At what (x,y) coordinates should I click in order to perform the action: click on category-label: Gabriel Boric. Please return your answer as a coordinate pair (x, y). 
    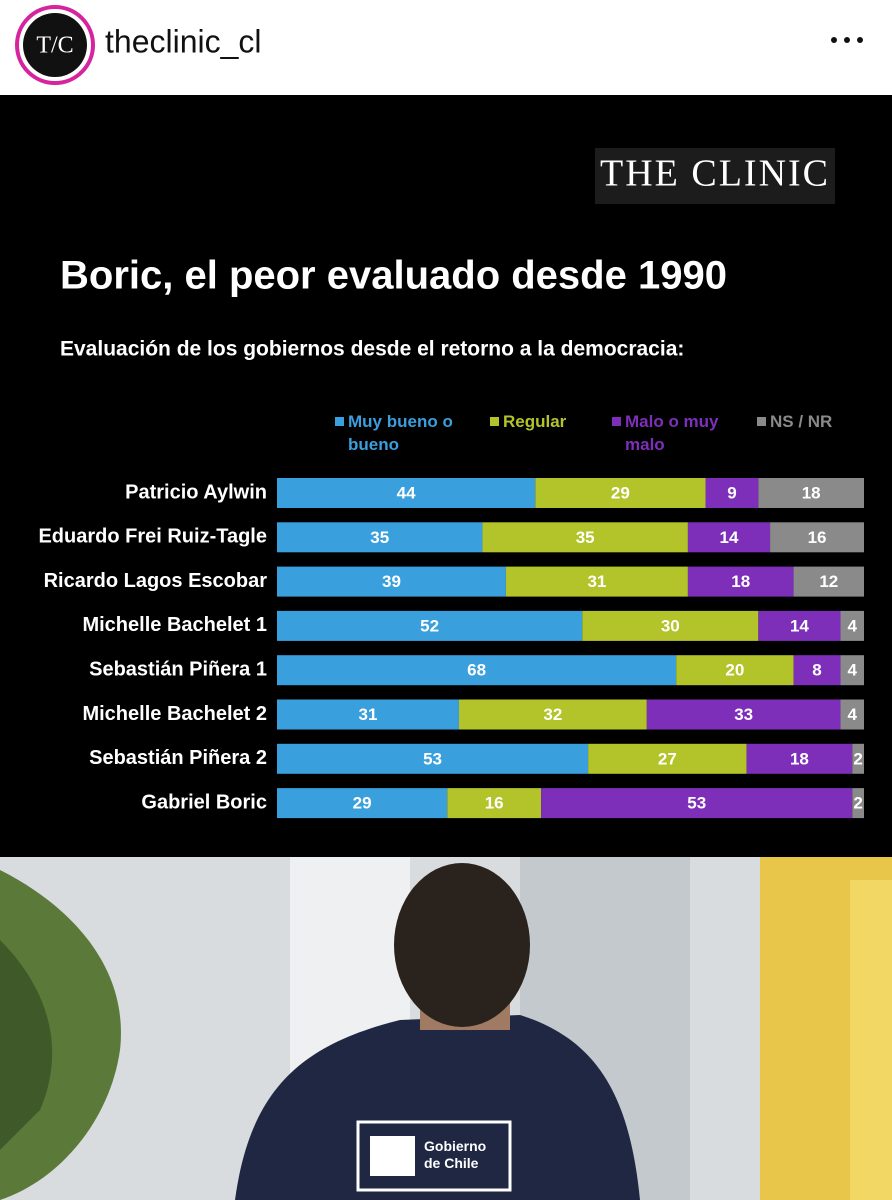
    Looking at the image, I should click on (204, 802).